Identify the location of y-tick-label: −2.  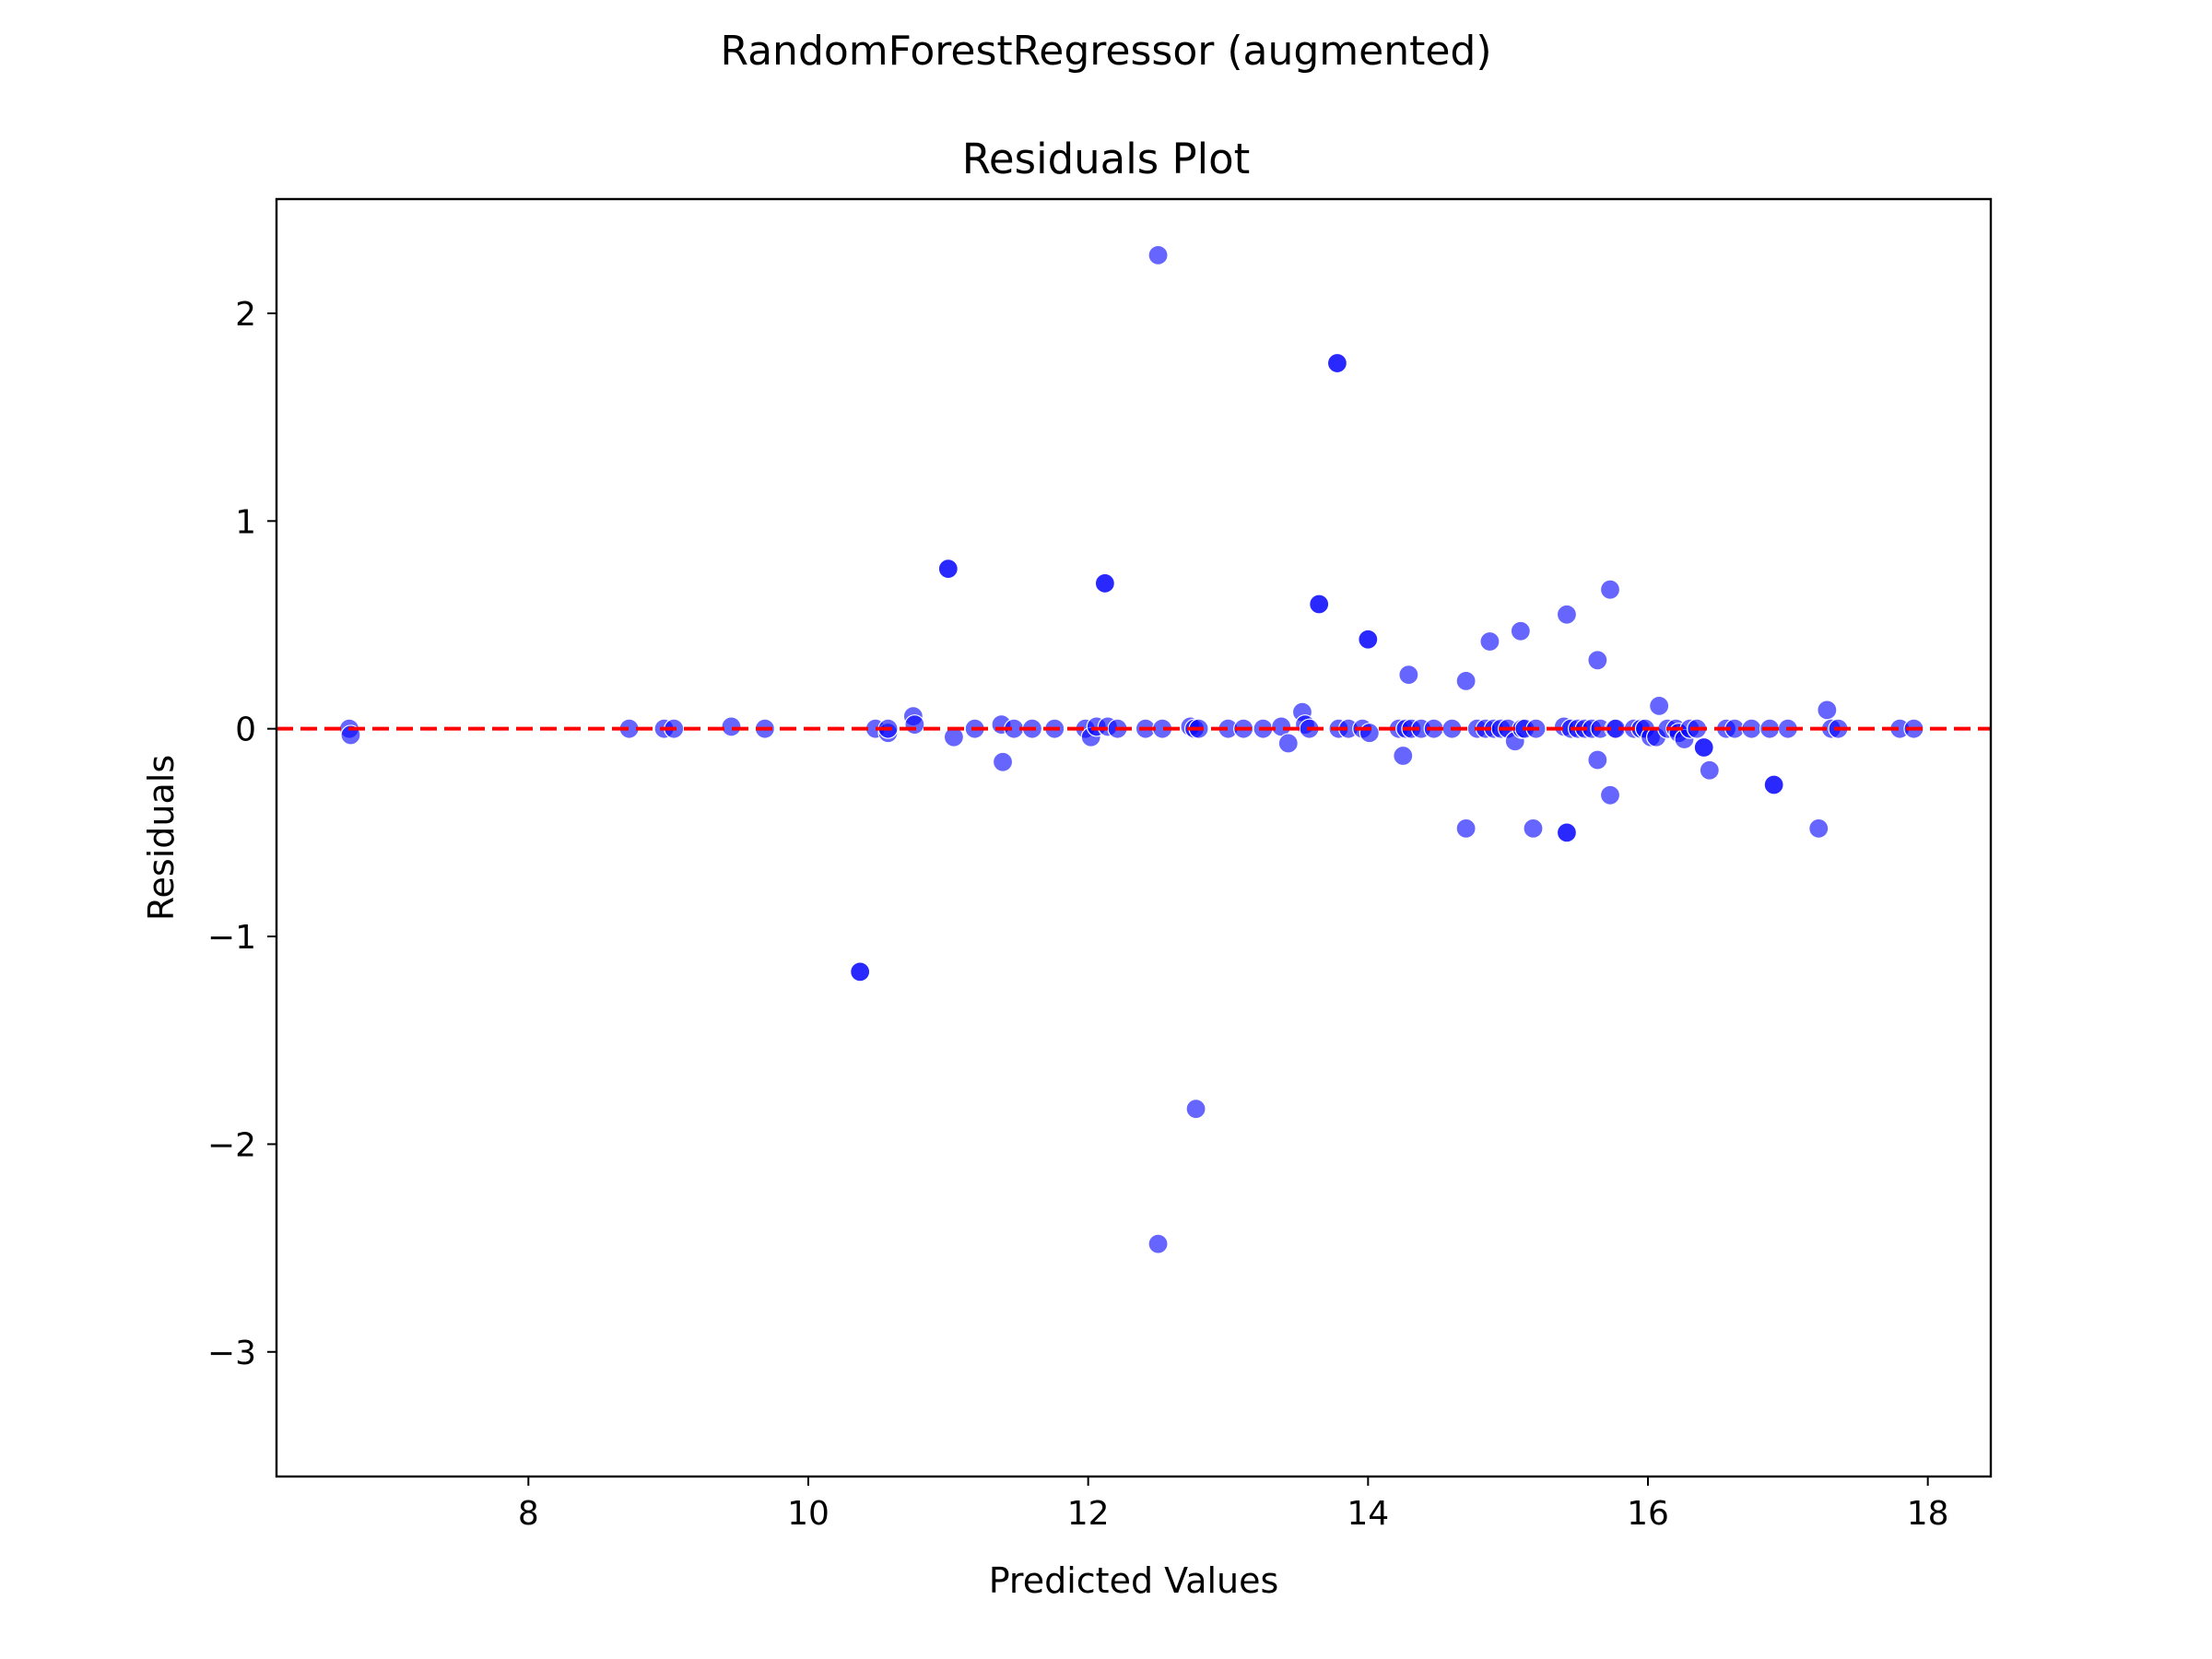
(231, 1145).